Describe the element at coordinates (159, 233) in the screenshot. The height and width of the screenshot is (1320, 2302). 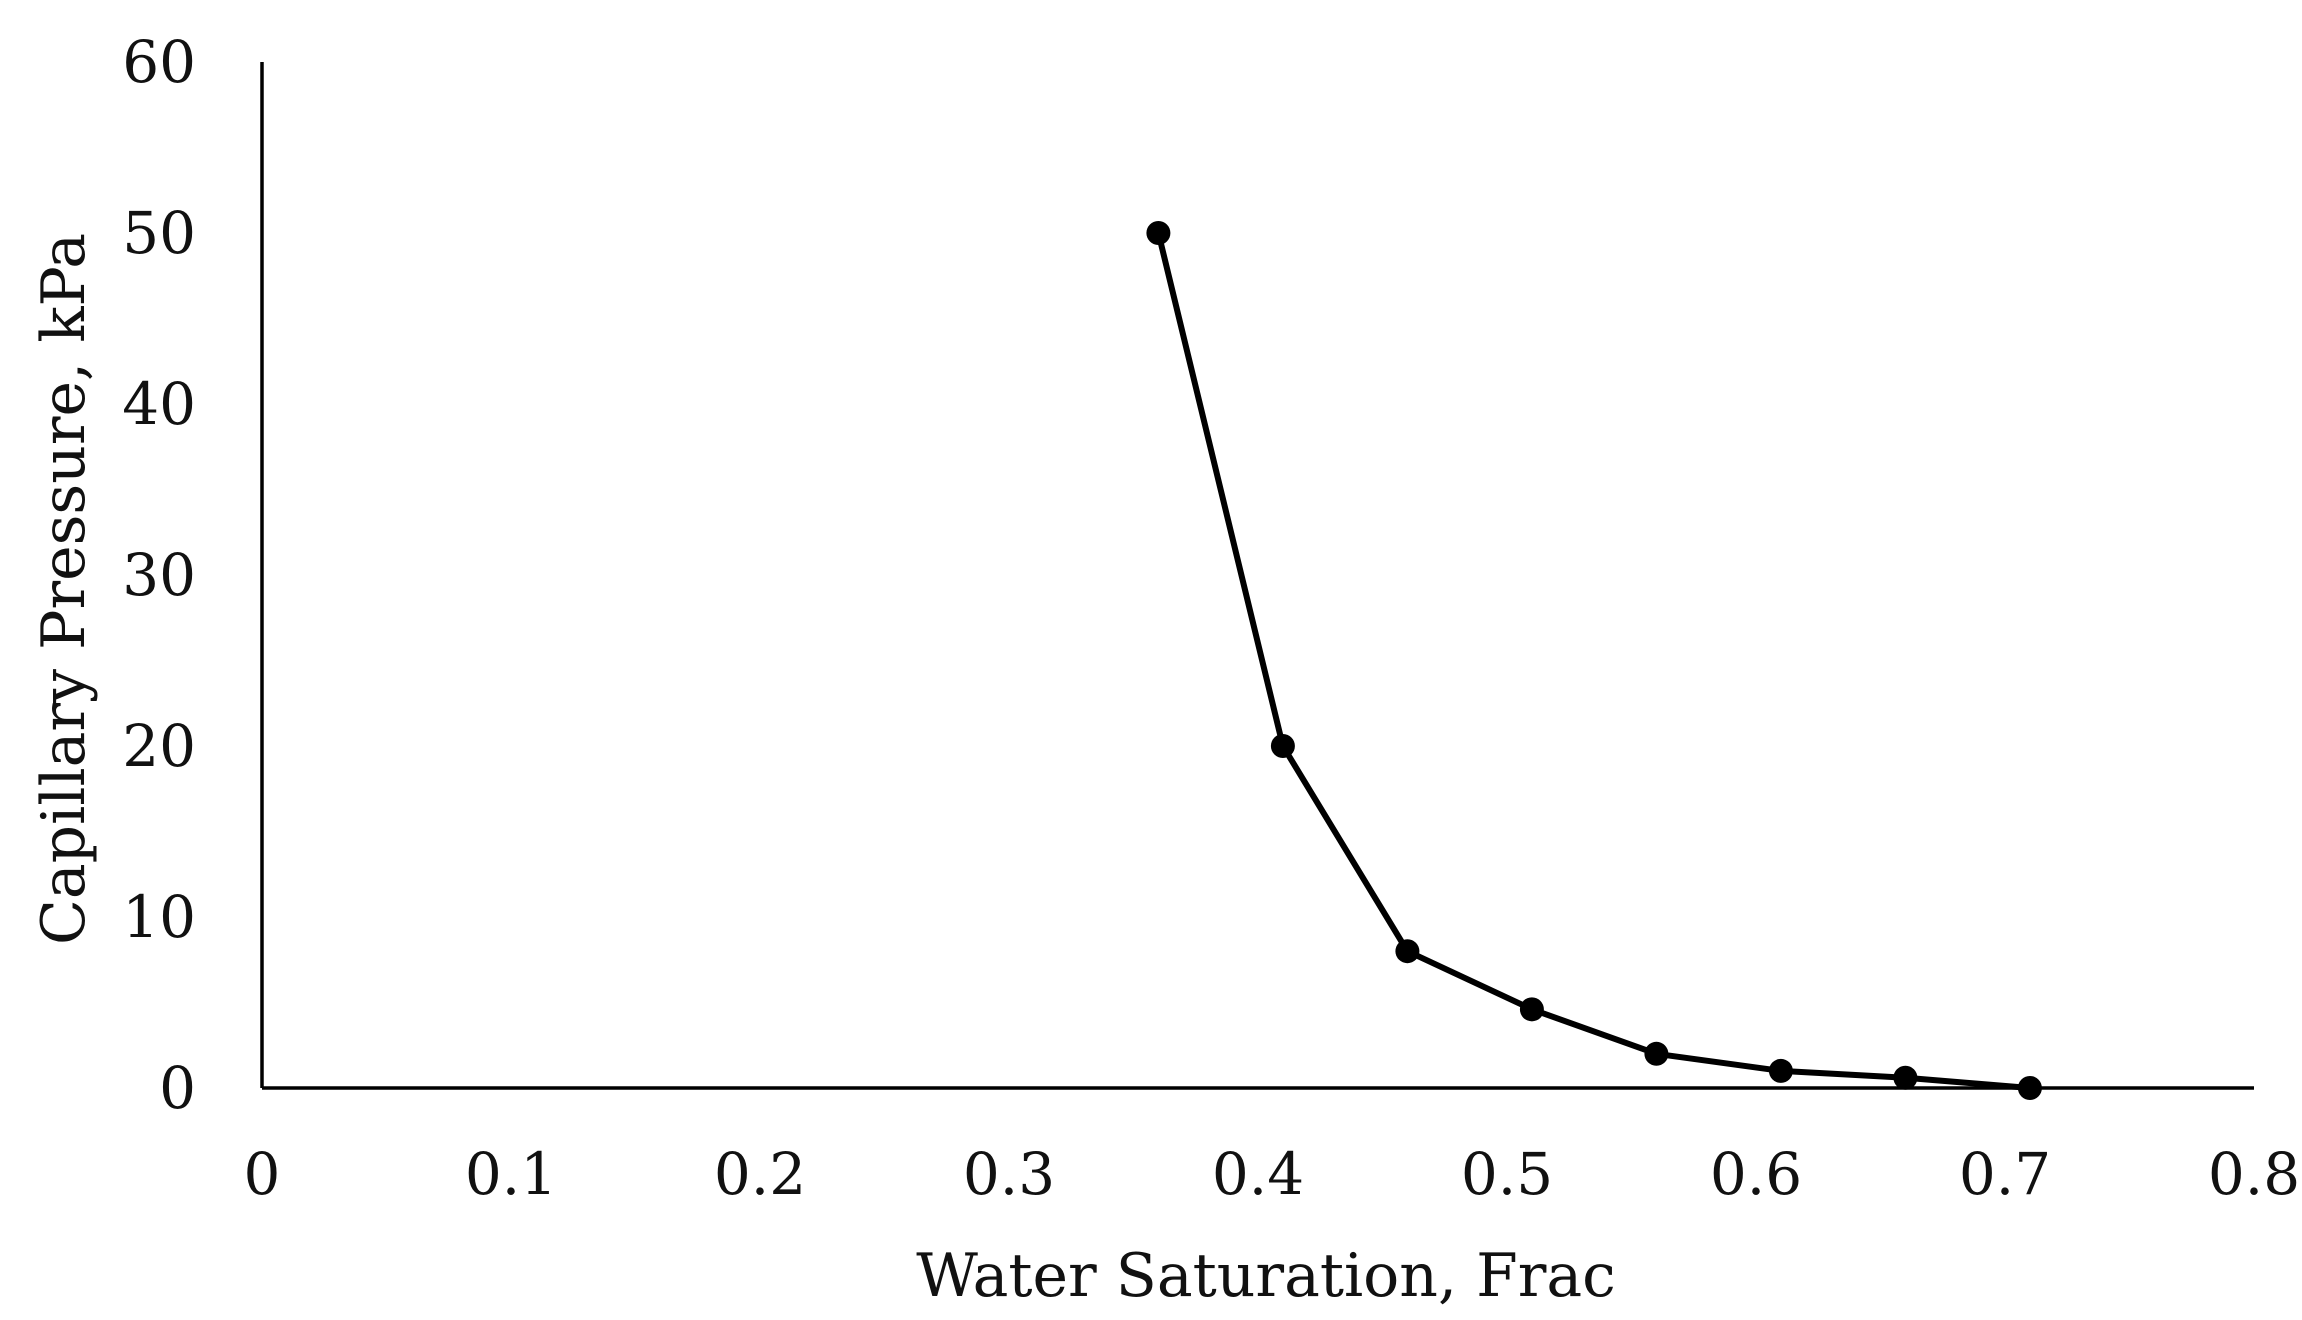
I see `y-tick-label: 50` at that location.